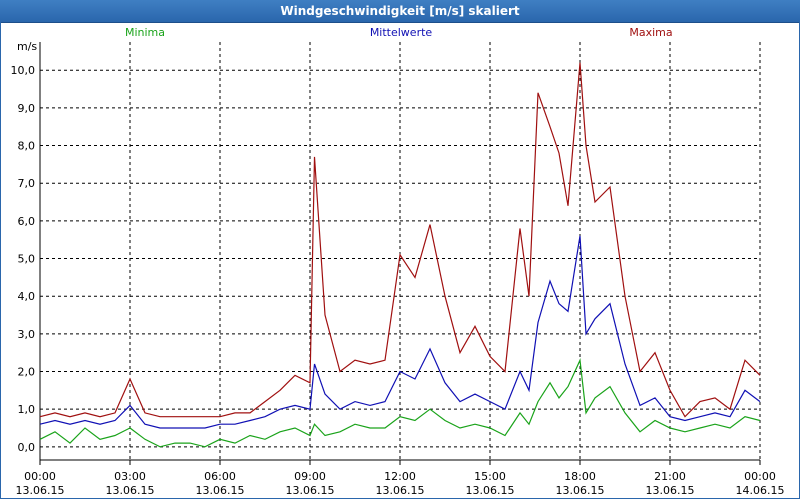  I want to click on y-tick-label: 6,0, so click(27, 221).